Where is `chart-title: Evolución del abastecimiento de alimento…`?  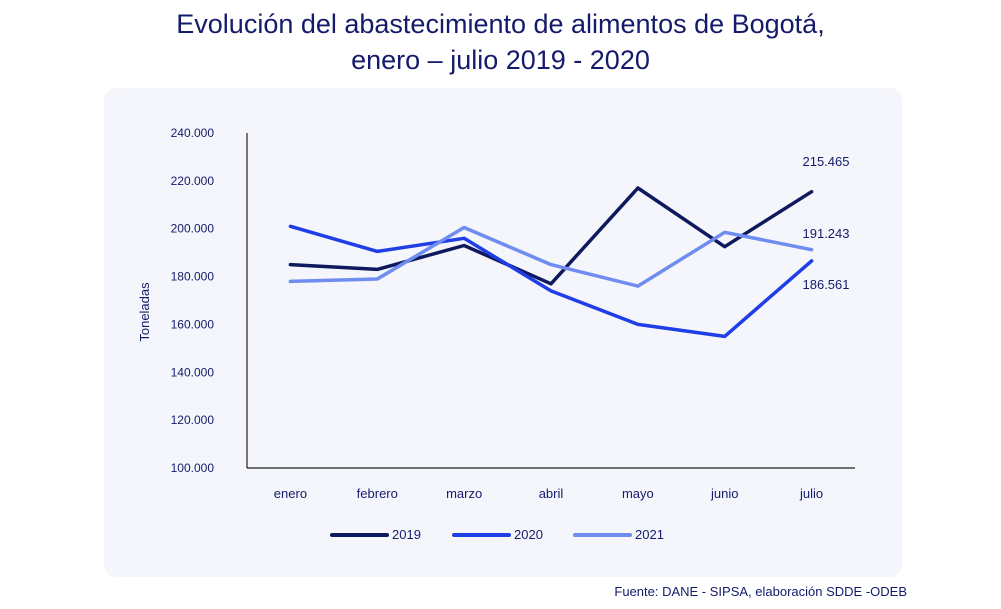 chart-title: Evolución del abastecimiento de alimento… is located at coordinates (500, 42).